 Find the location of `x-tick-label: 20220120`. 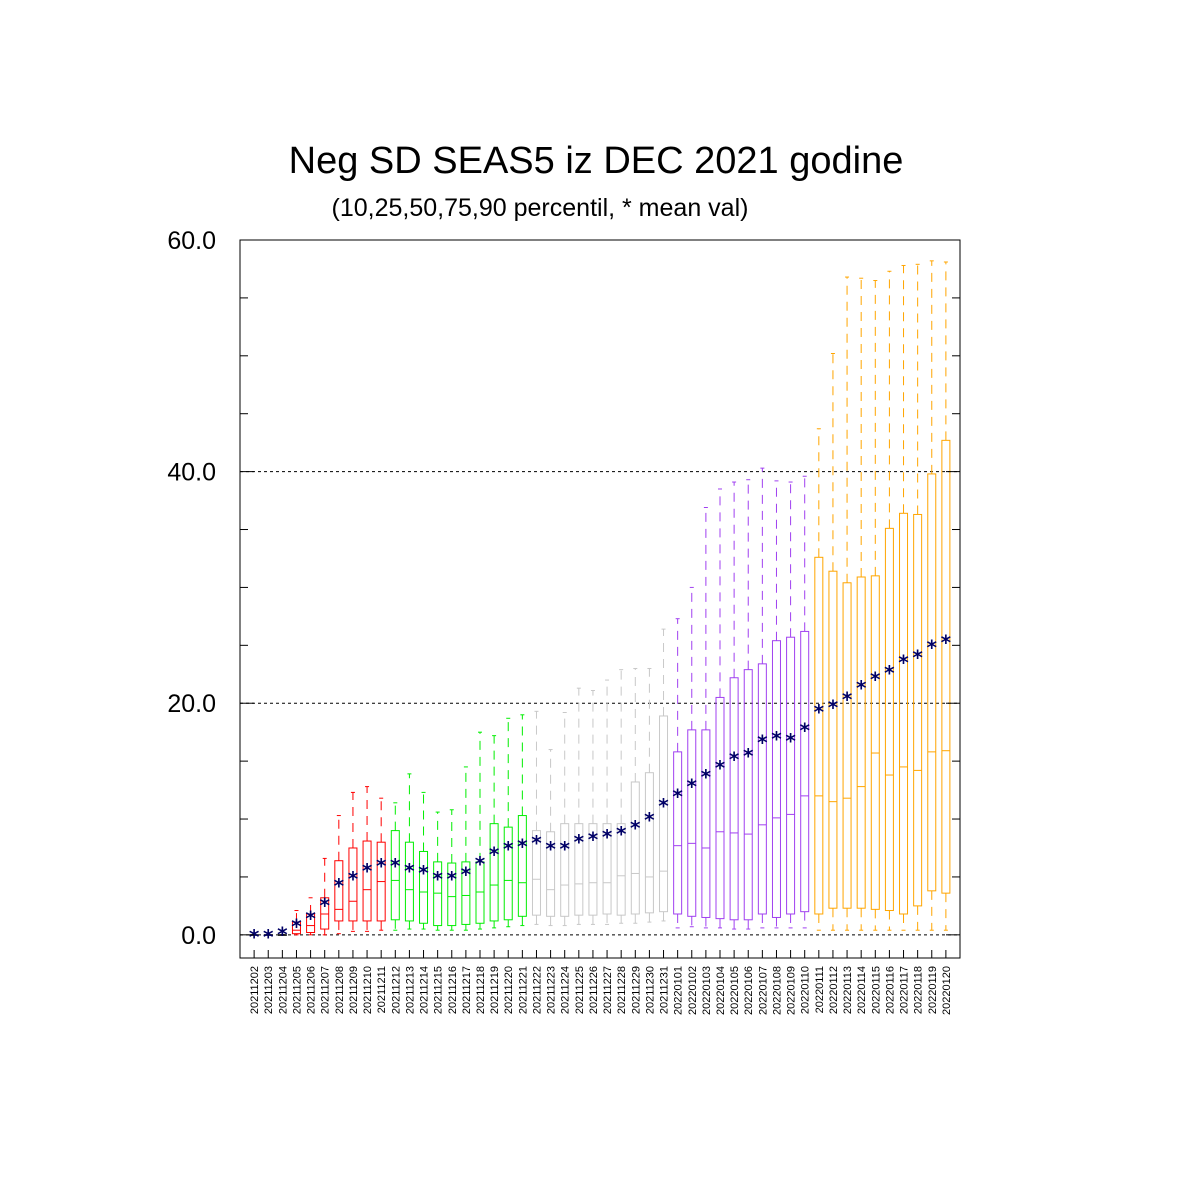

x-tick-label: 20220120 is located at coordinates (947, 990).